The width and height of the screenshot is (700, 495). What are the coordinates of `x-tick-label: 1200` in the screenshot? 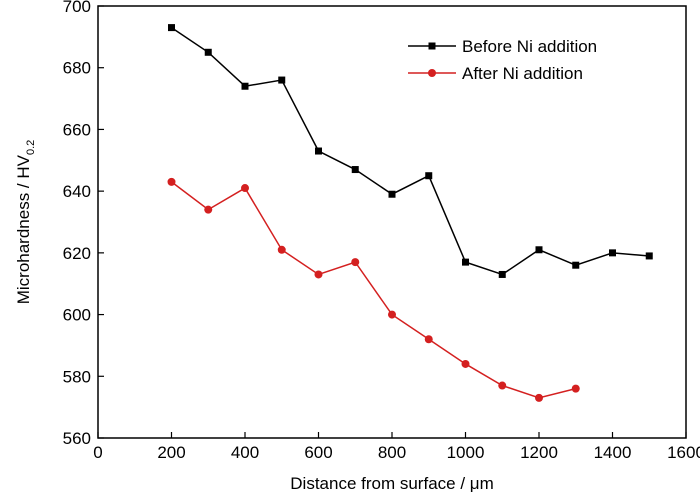 It's located at (539, 452).